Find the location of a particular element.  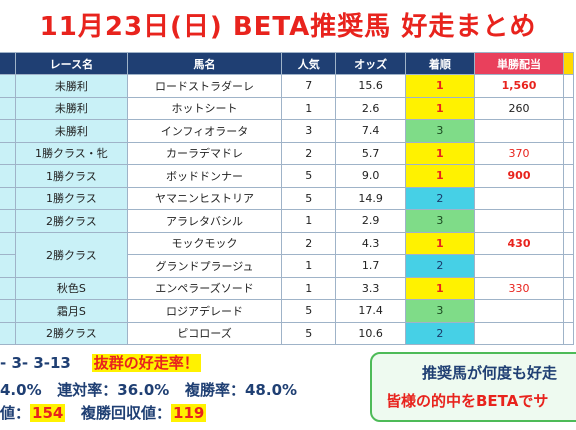

race-name: 秋色S is located at coordinates (71, 288).